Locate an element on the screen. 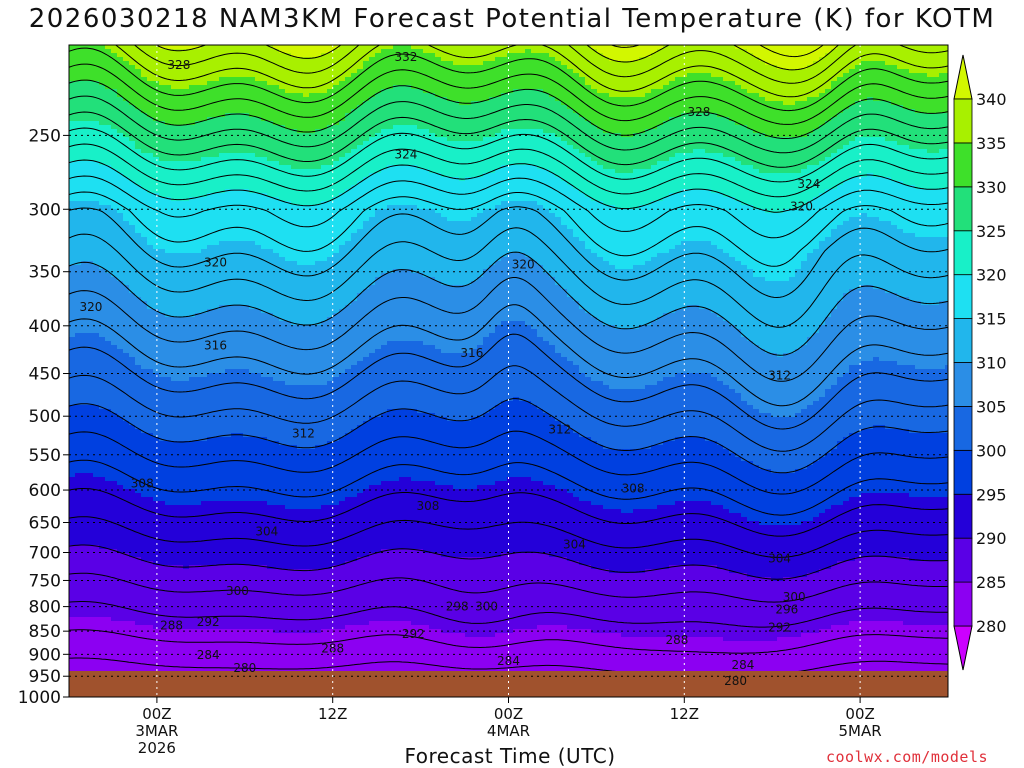  contour-label: 332 is located at coordinates (405, 57).